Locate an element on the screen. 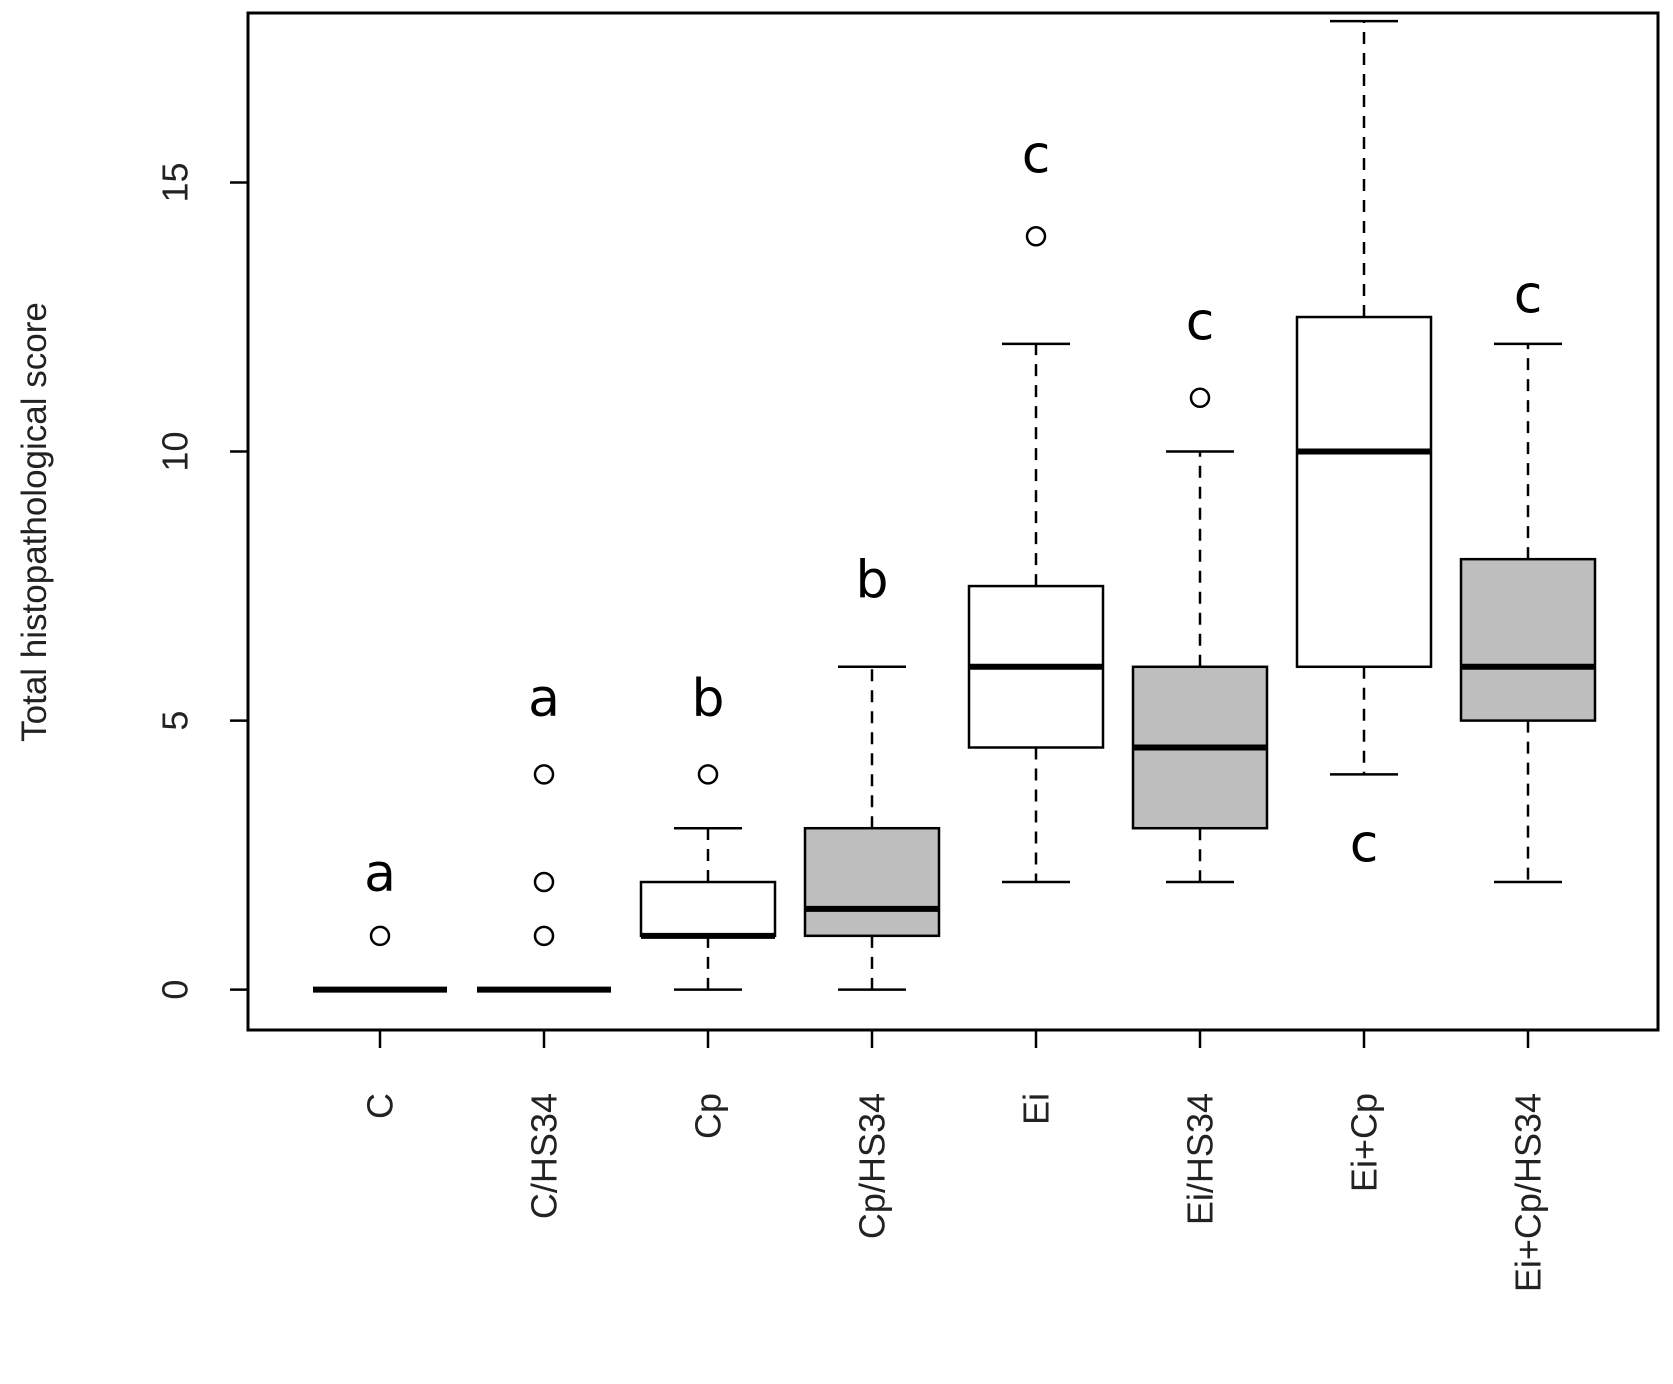 Image resolution: width=1673 pixels, height=1384 pixels. x-tick-label: Ei is located at coordinates (1036, 1109).